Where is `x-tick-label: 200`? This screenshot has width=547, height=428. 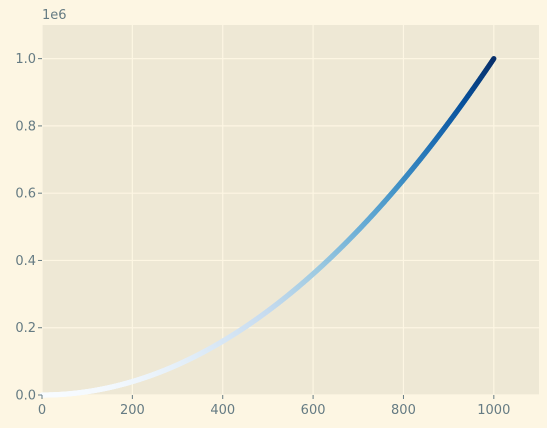 x-tick-label: 200 is located at coordinates (132, 410).